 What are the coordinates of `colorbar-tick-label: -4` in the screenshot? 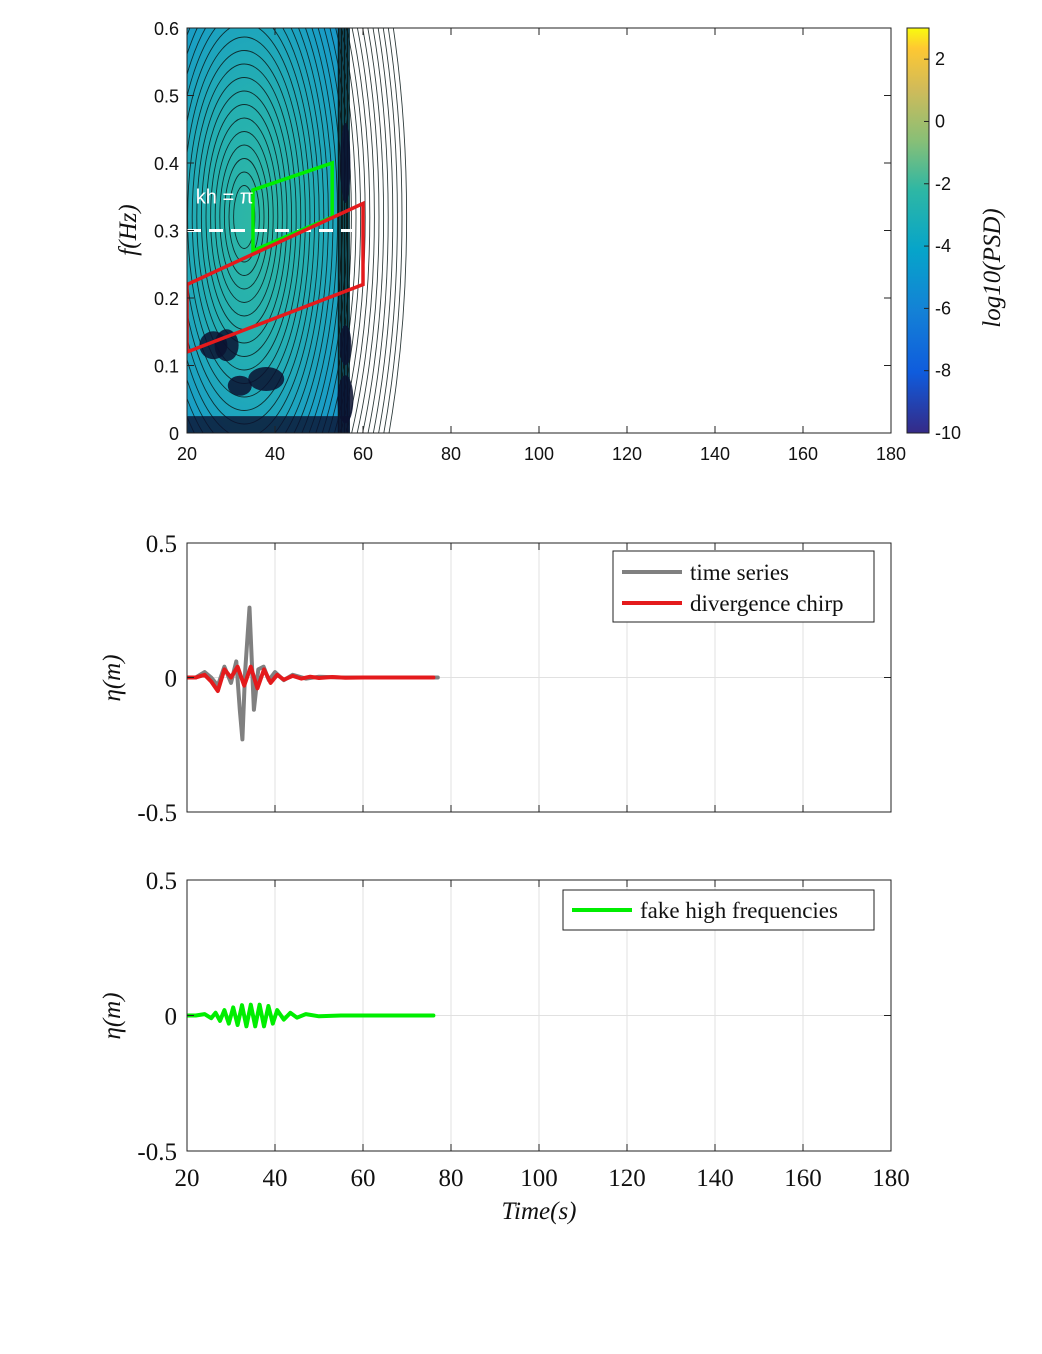 It's located at (943, 246).